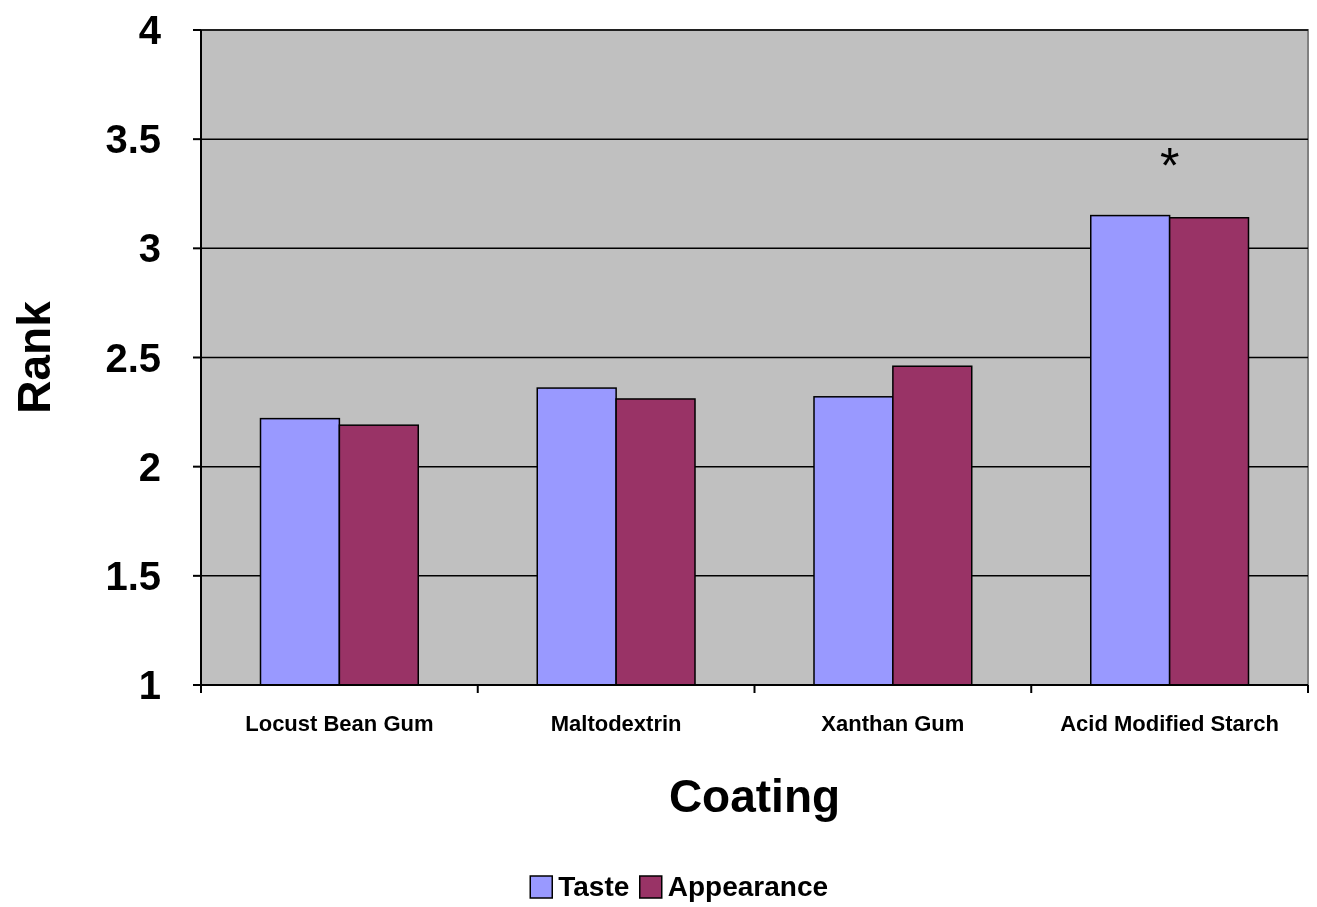 This screenshot has width=1317, height=907. I want to click on y-tick-label: 1, so click(149, 685).